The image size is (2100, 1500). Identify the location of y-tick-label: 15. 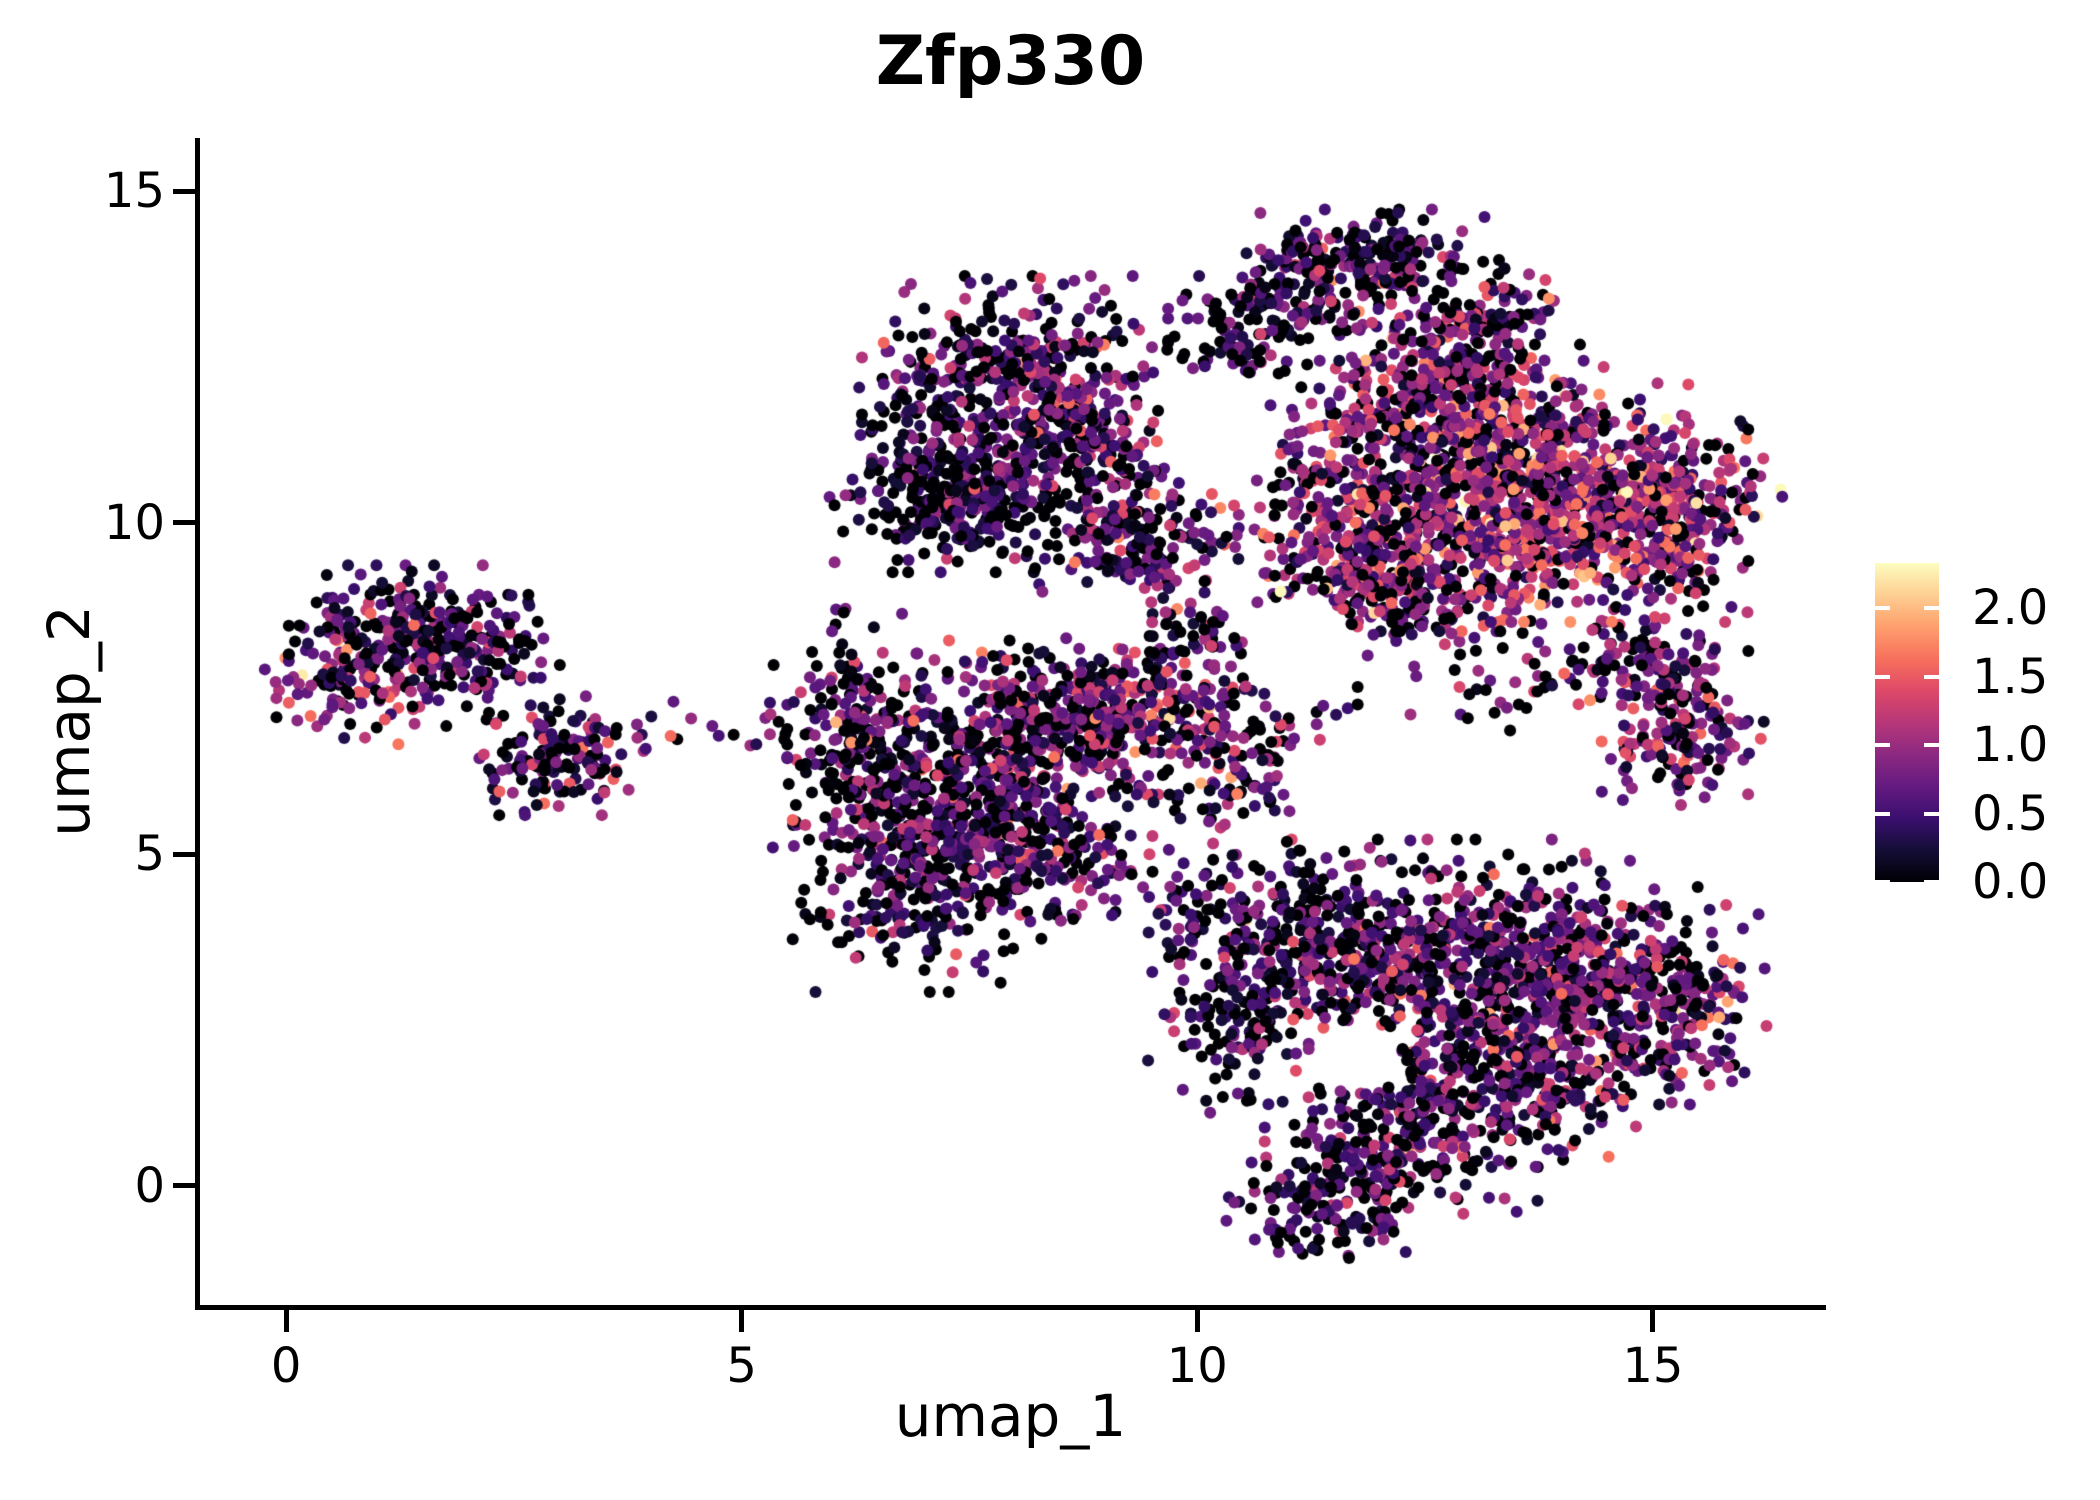
(134, 191).